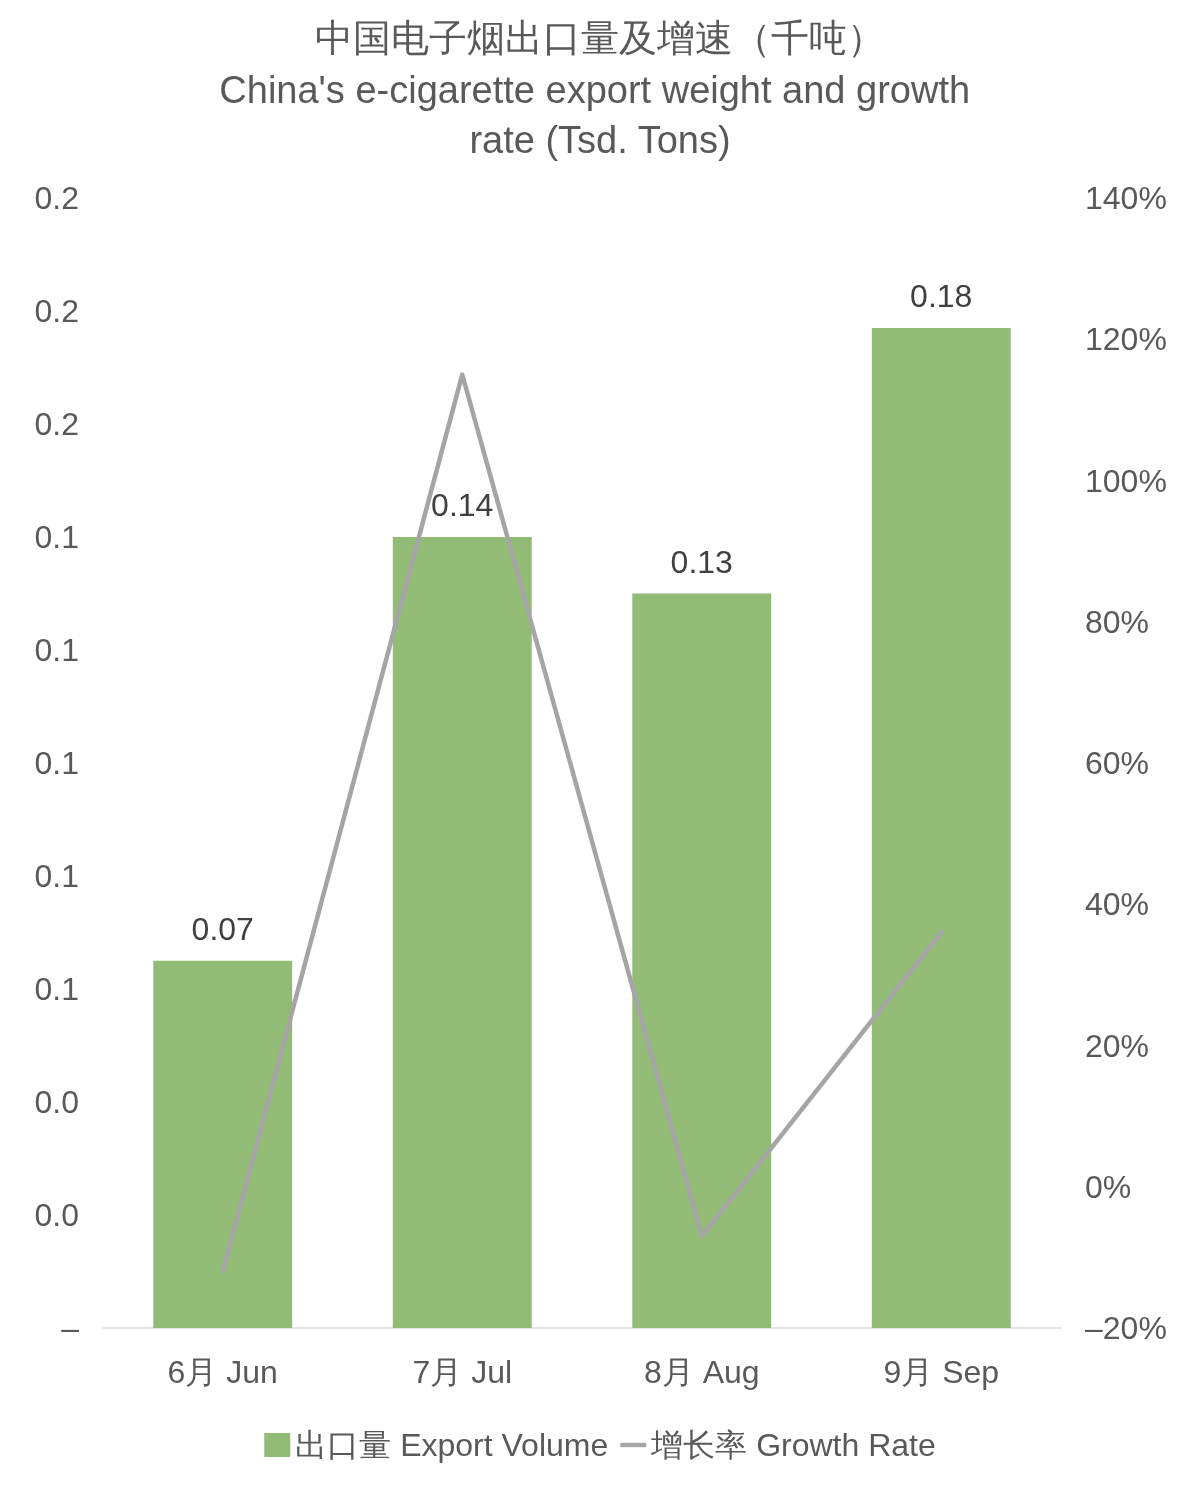 This screenshot has width=1200, height=1494. Describe the element at coordinates (1117, 904) in the screenshot. I see `y2-tick-label: 40%` at that location.